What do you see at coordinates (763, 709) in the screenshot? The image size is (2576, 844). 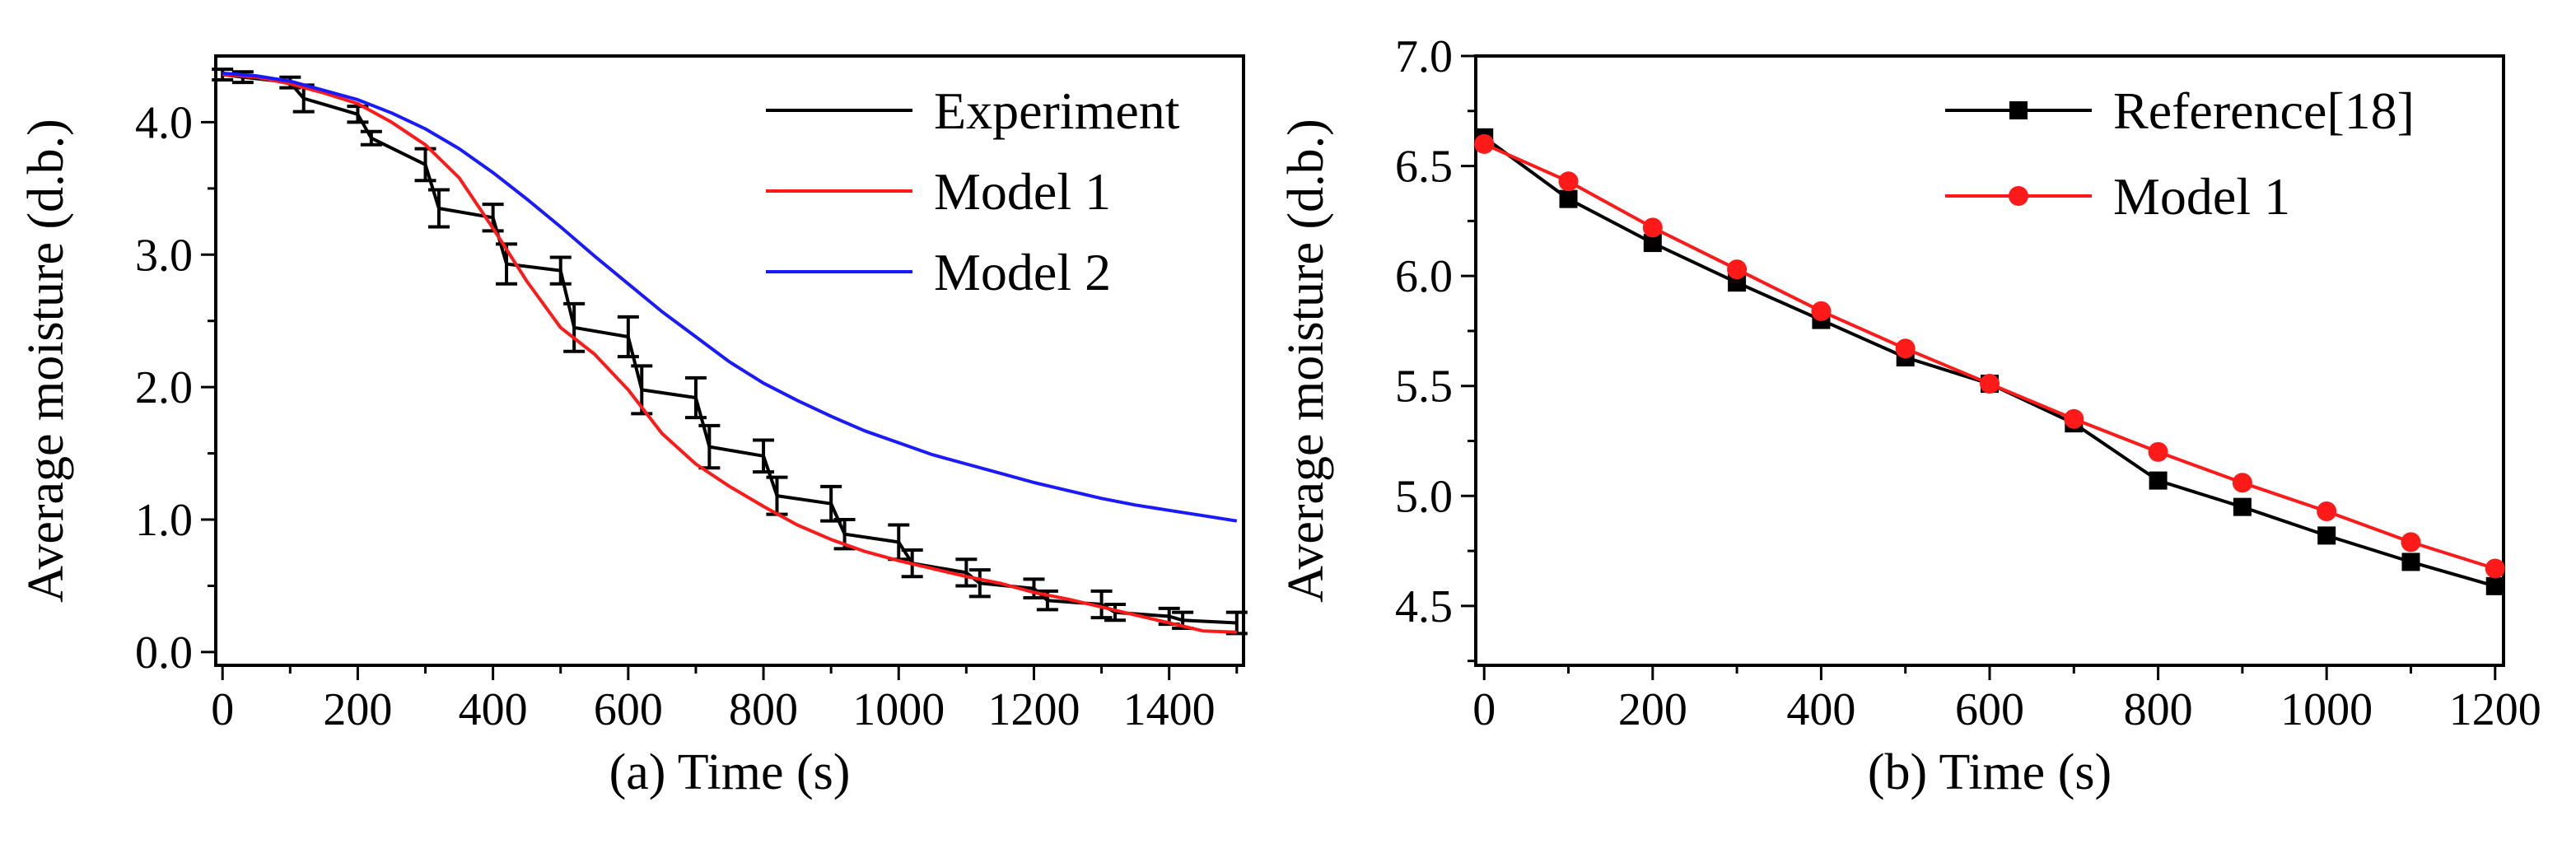 I see `x-tick-label-a: 800` at bounding box center [763, 709].